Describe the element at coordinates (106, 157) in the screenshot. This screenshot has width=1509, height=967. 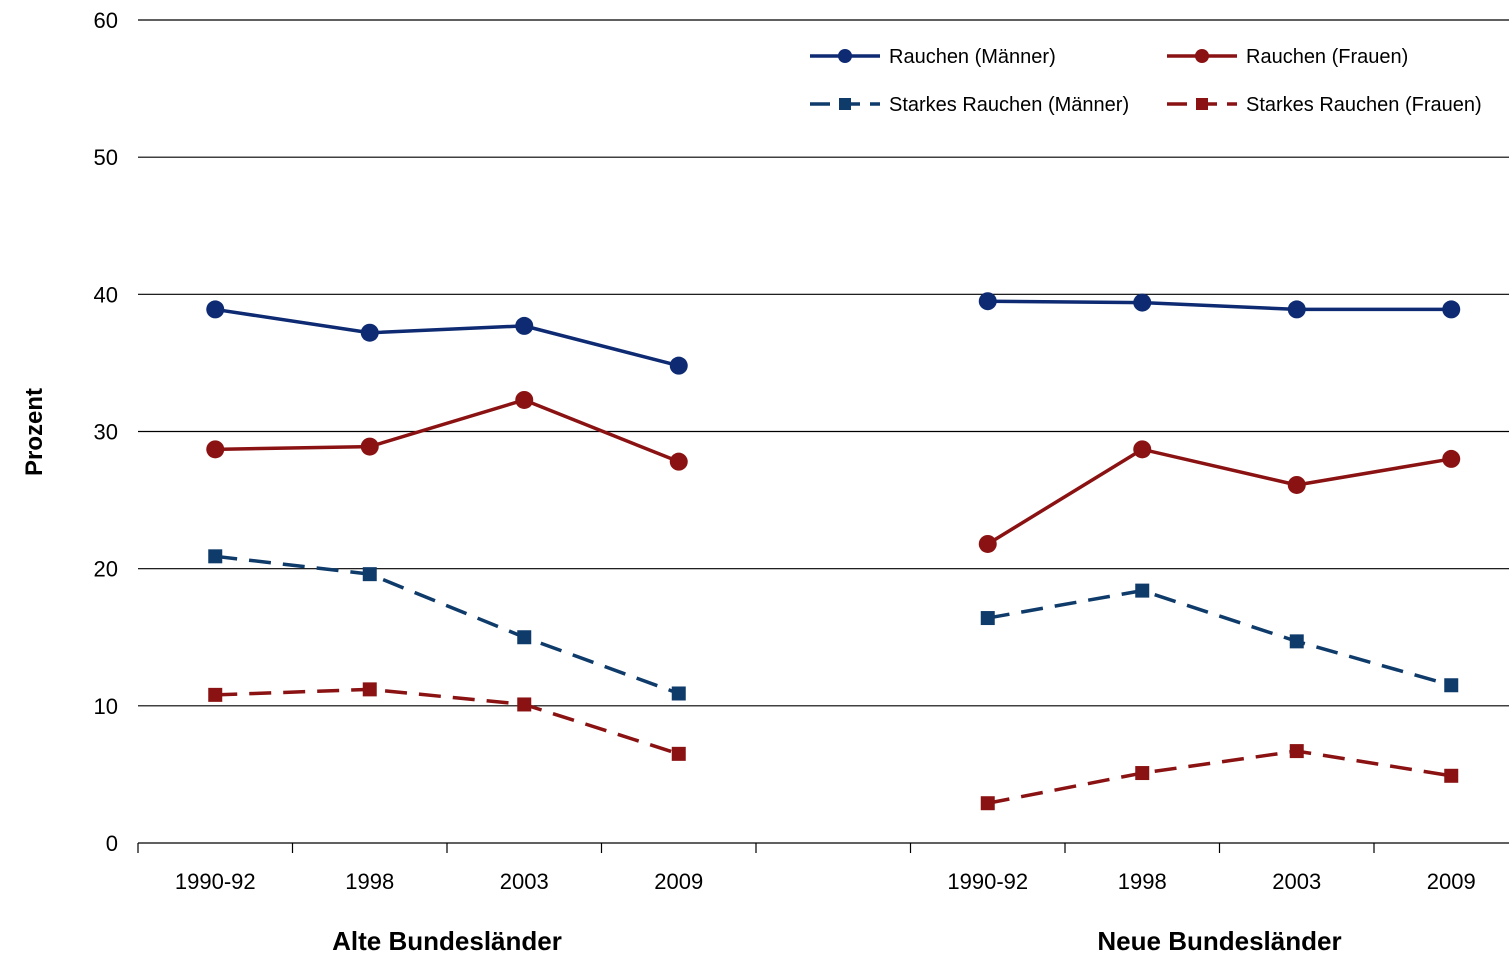
I see `y-tick-label: 50` at that location.